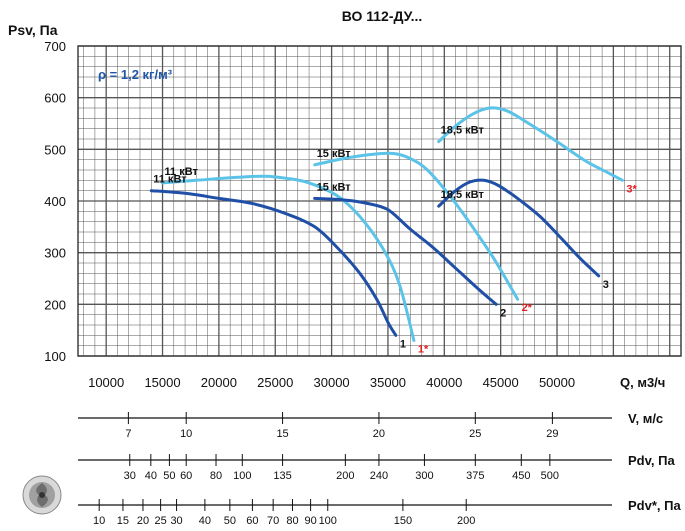 This screenshot has width=685, height=531. I want to click on scale-tick-label: 500, so click(550, 476).